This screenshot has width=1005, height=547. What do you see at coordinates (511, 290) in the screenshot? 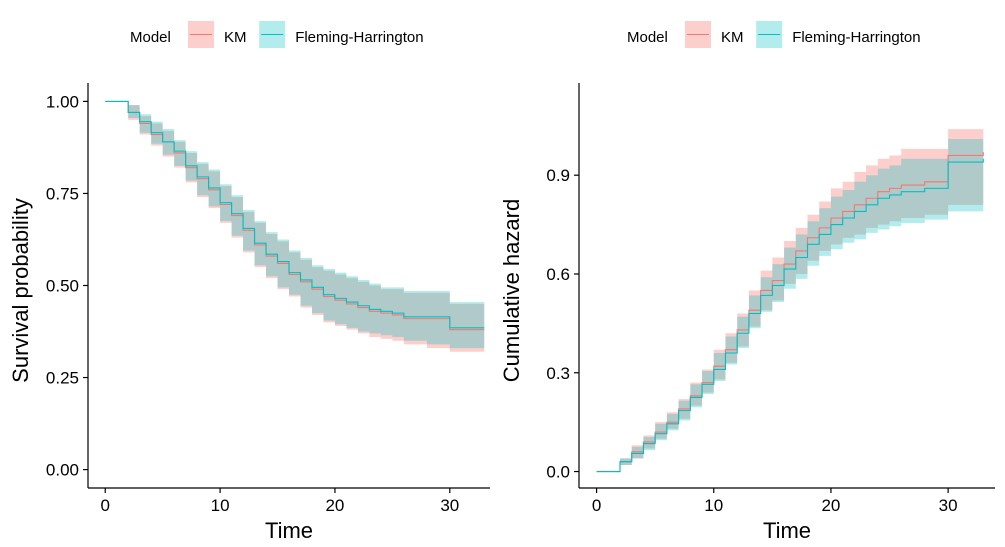
I see `y-axis-label: Cumulative hazard` at bounding box center [511, 290].